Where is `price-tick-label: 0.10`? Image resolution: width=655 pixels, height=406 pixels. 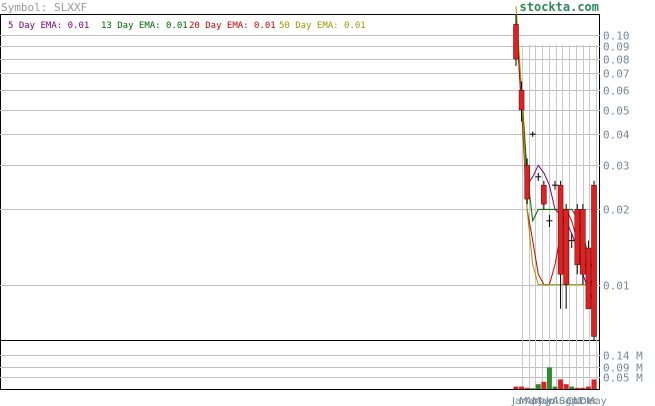
price-tick-label: 0.10 is located at coordinates (616, 36).